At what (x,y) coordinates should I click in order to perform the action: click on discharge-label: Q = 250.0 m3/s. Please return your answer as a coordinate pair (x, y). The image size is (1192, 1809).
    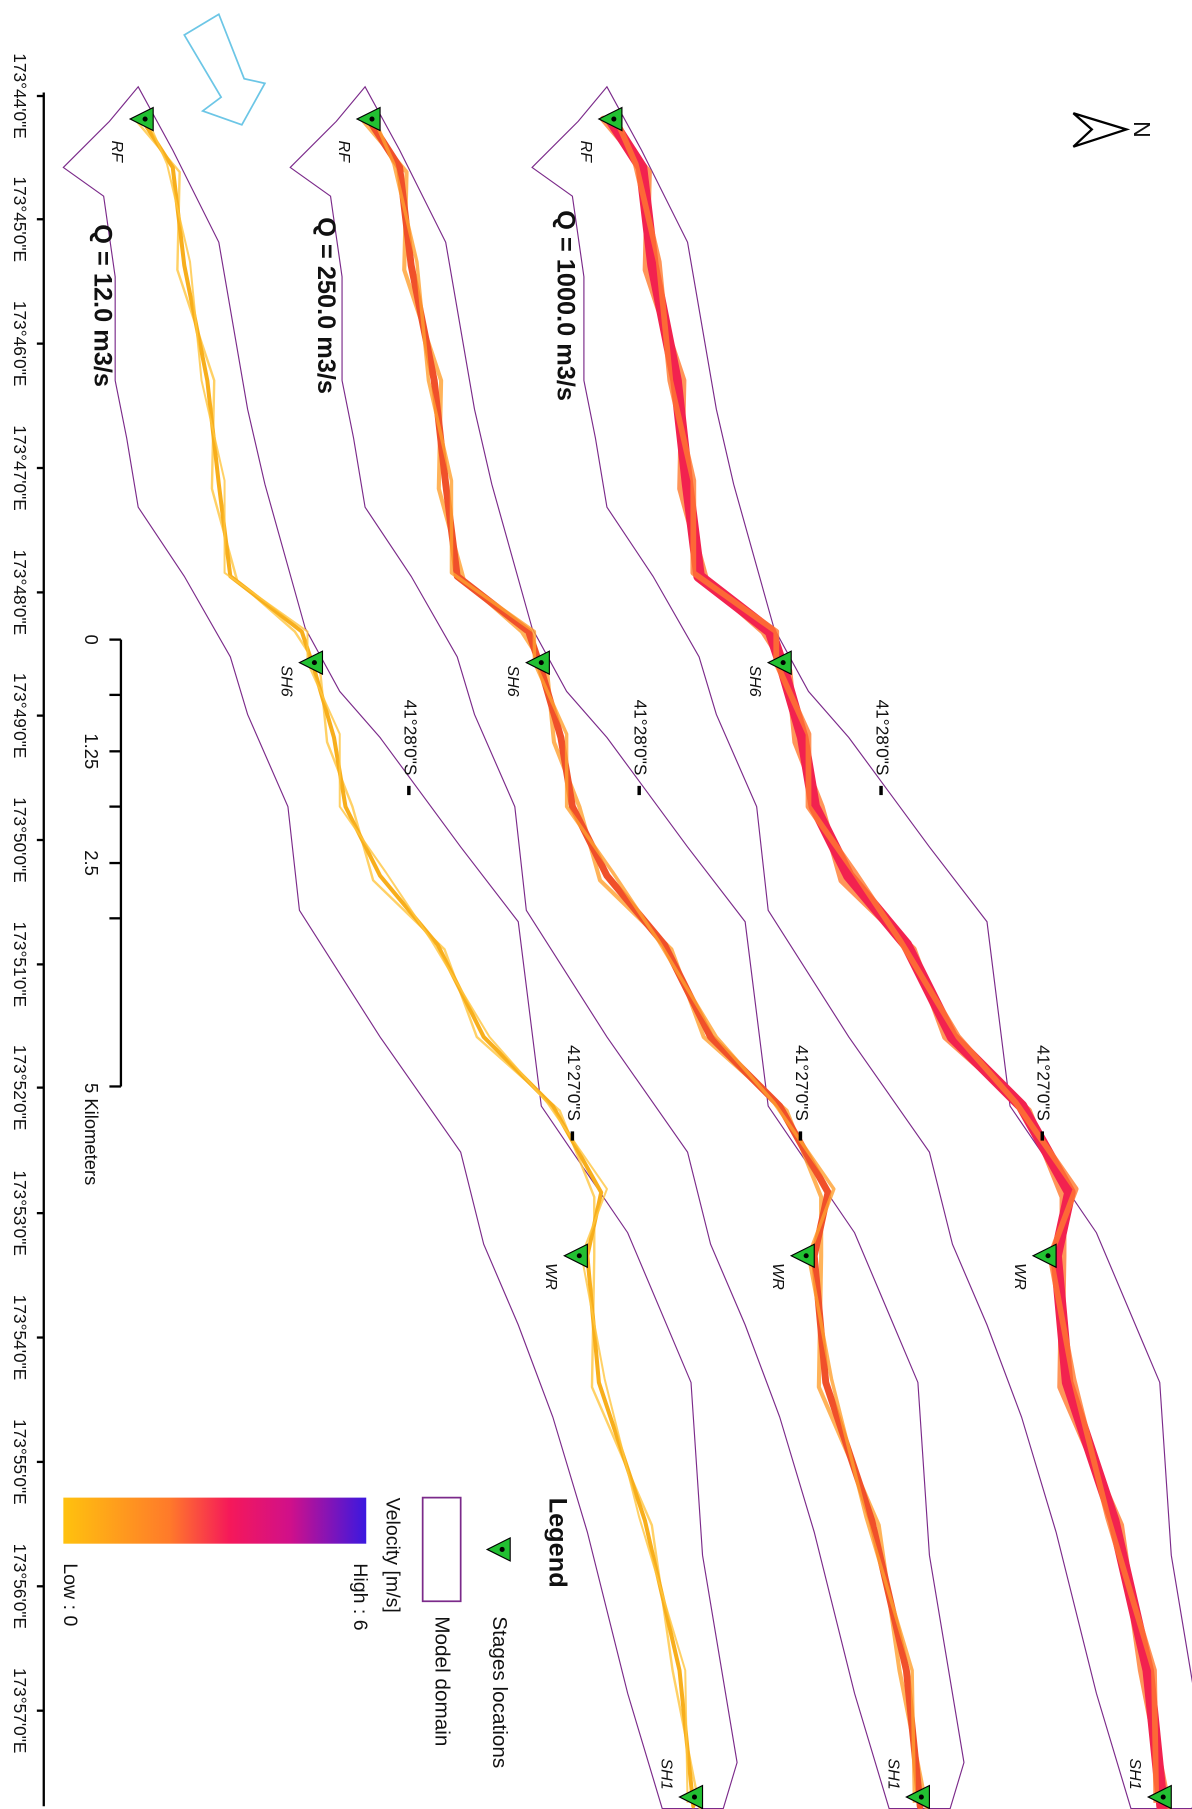
    Looking at the image, I should click on (326, 305).